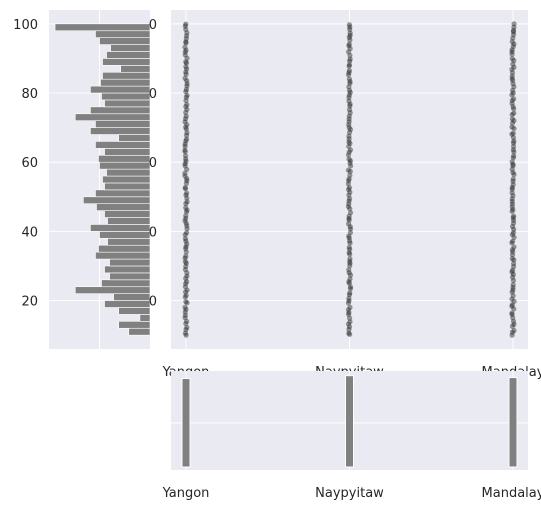  I want to click on bottom-bar-bars, so click(349, 421).